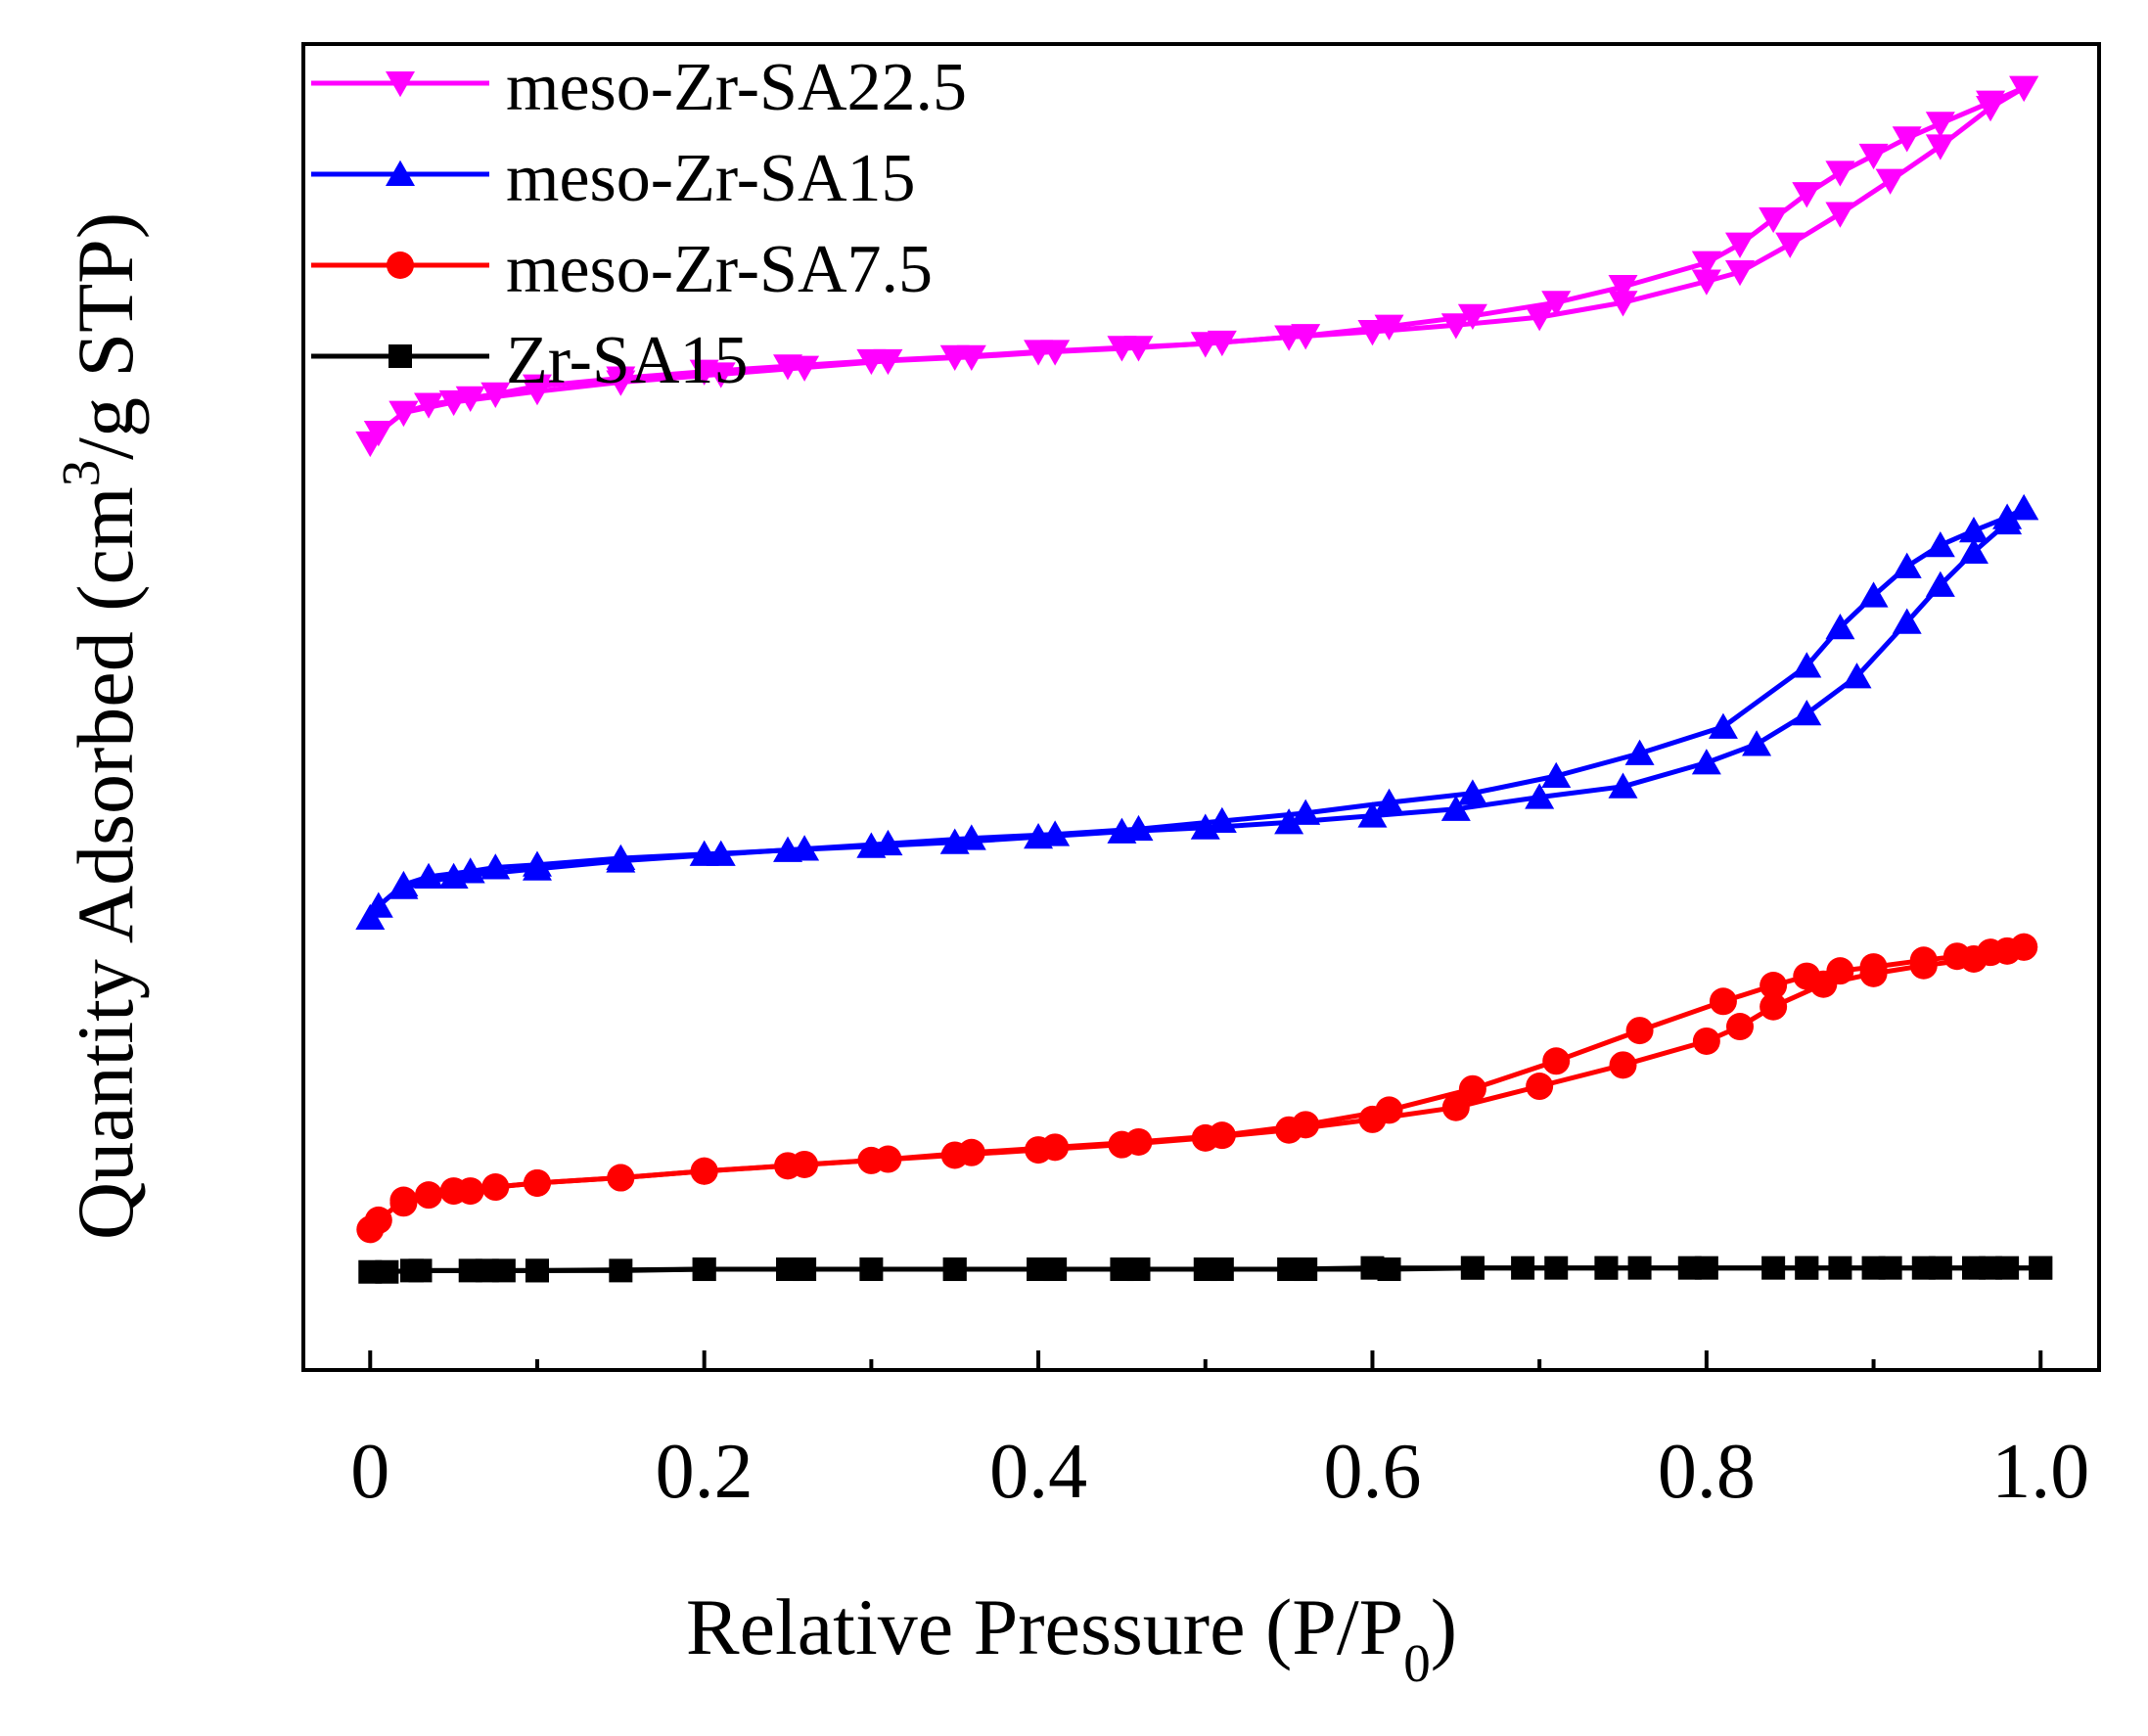  Describe the element at coordinates (1205, 1270) in the screenshot. I see `series-zr-sa15` at that location.